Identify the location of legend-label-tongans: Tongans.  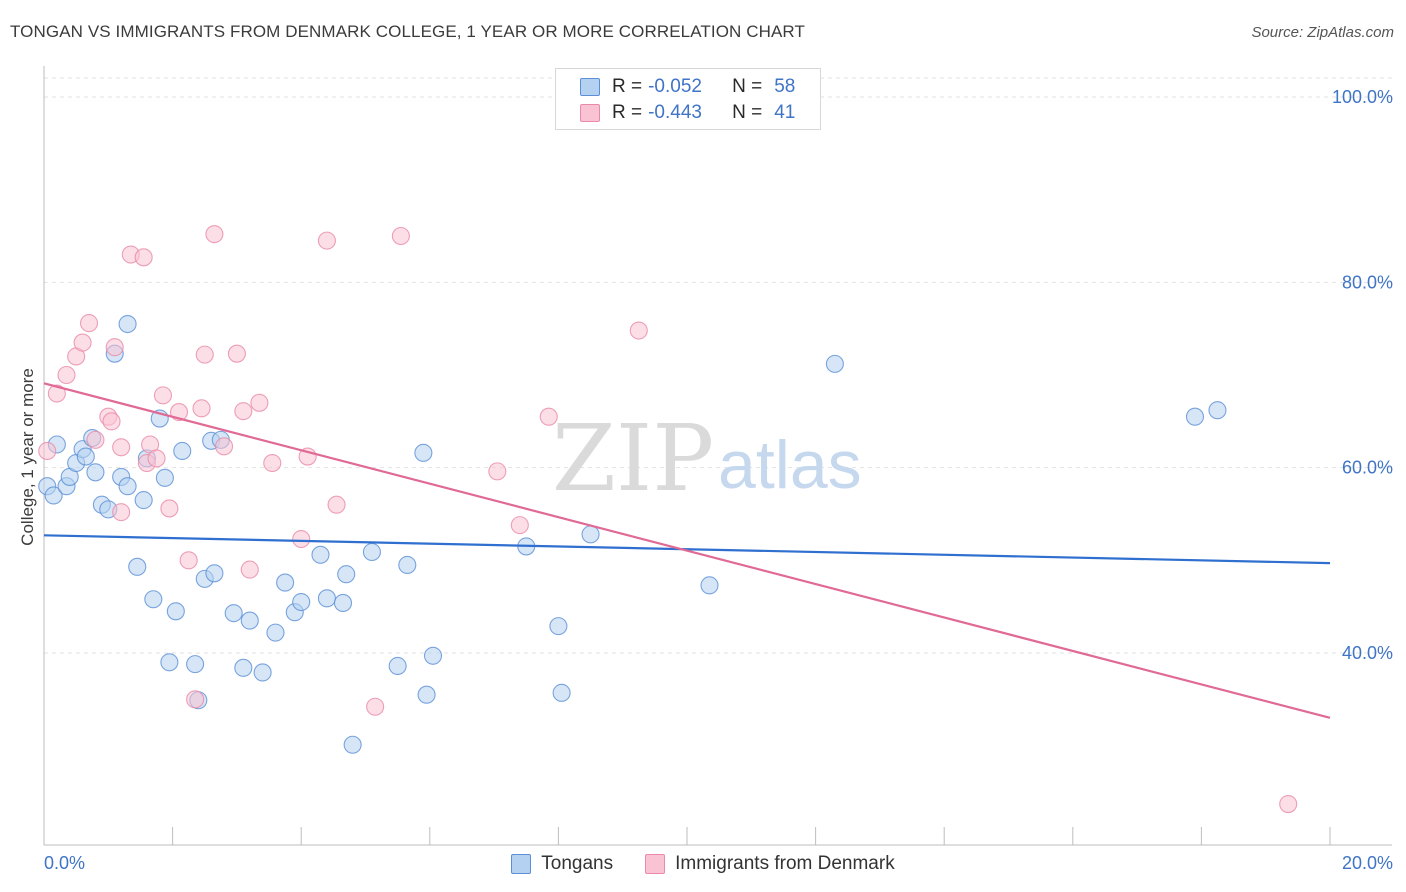
(577, 863).